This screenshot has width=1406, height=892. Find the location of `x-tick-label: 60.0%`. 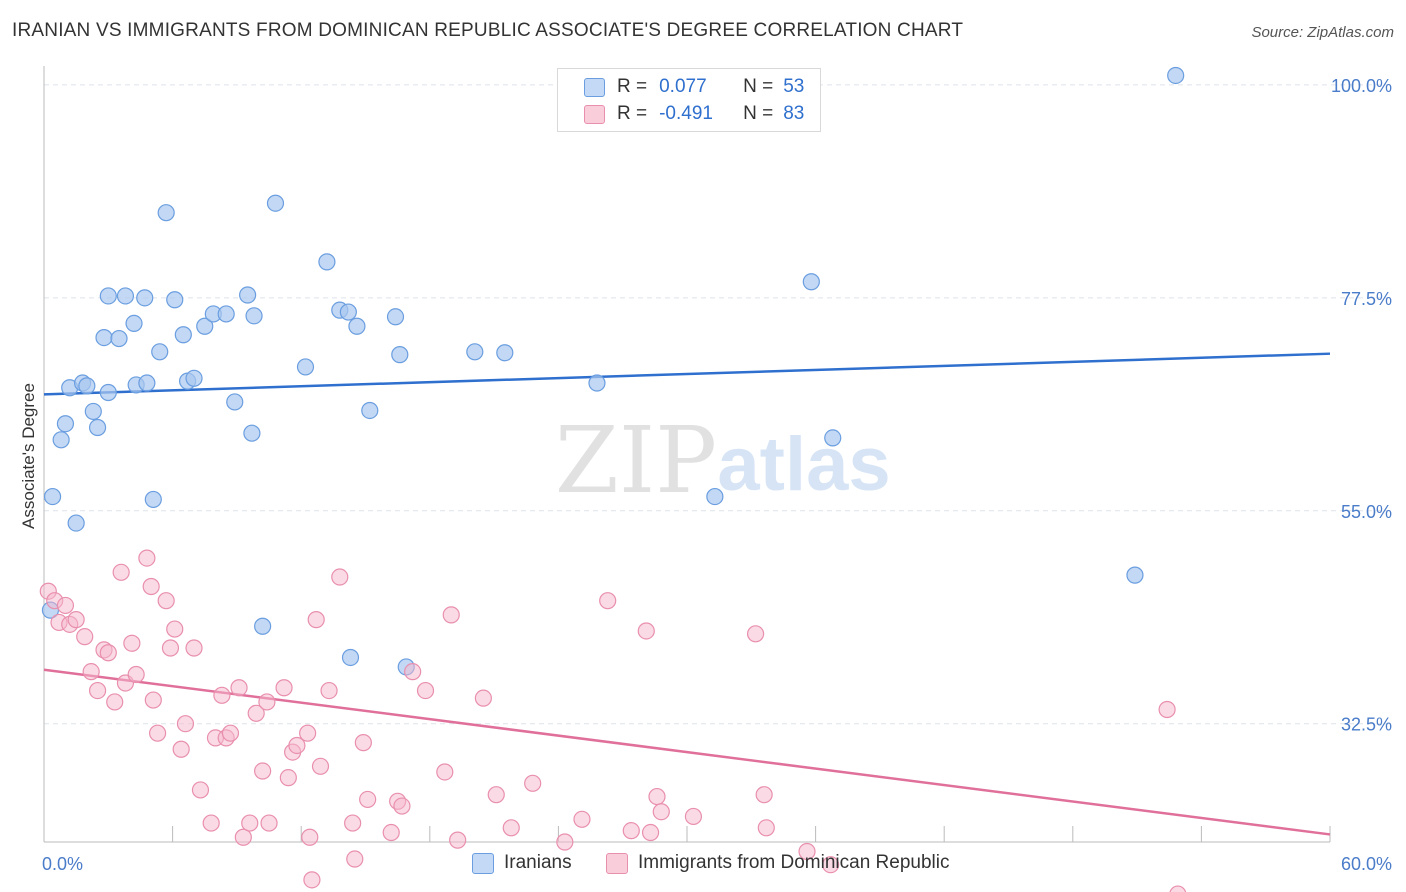

x-tick-label: 60.0% is located at coordinates (1366, 864).